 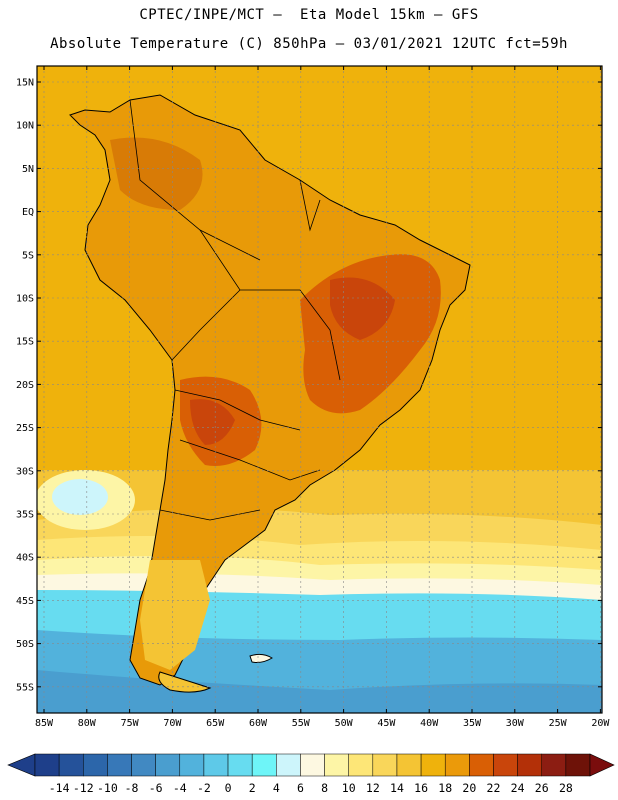 What do you see at coordinates (132, 788) in the screenshot?
I see `colorbar-label: -8` at bounding box center [132, 788].